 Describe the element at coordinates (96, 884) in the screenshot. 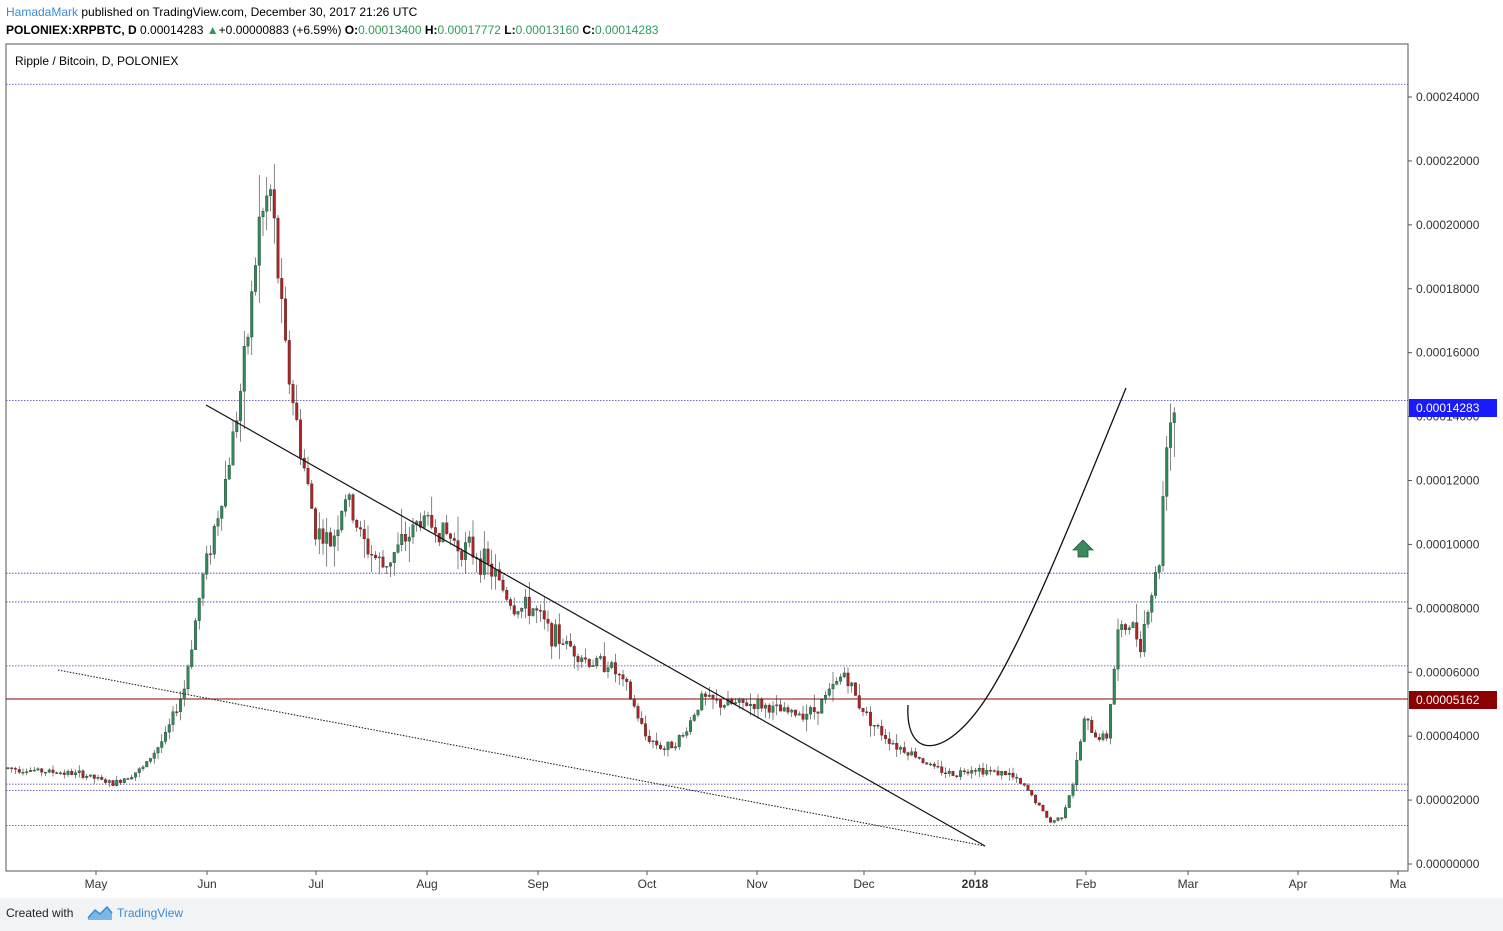

I see `x-tick-label: May` at that location.